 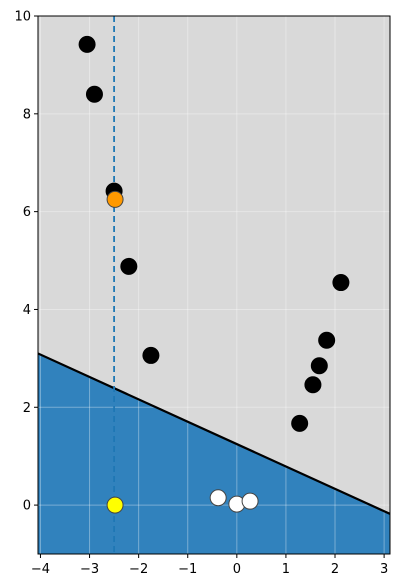 I want to click on x-tick-label-2: −2, so click(x=138, y=569).